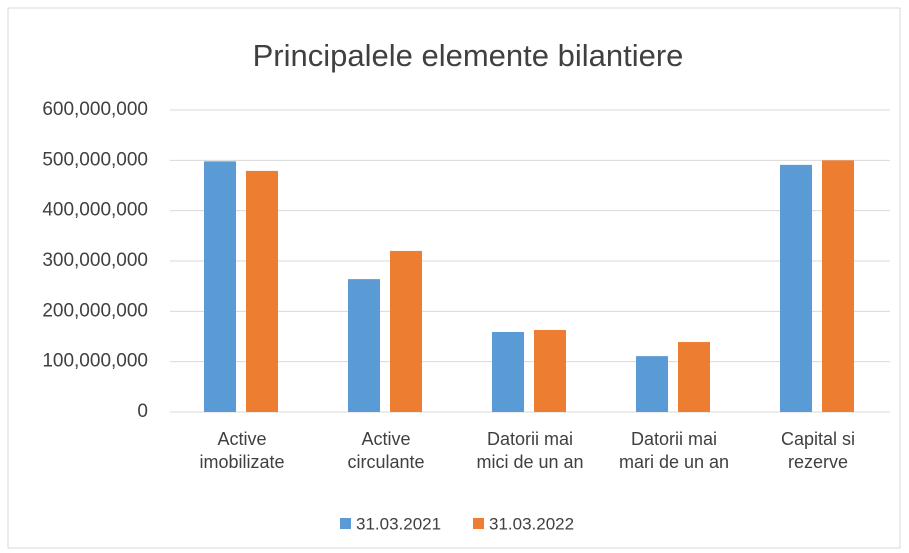 Image resolution: width=909 pixels, height=553 pixels. Describe the element at coordinates (398, 523) in the screenshot. I see `legend-label: 31.03.2021` at that location.